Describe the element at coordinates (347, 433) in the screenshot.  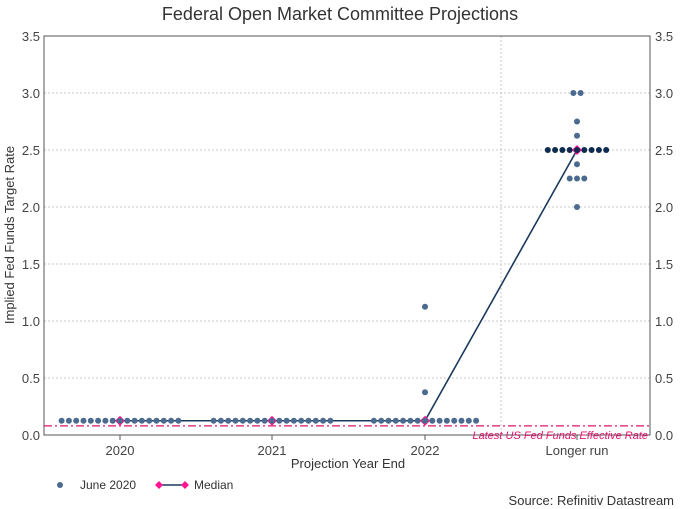
I see `reference-line: Latest US Fed Funds Effective Rate` at that location.